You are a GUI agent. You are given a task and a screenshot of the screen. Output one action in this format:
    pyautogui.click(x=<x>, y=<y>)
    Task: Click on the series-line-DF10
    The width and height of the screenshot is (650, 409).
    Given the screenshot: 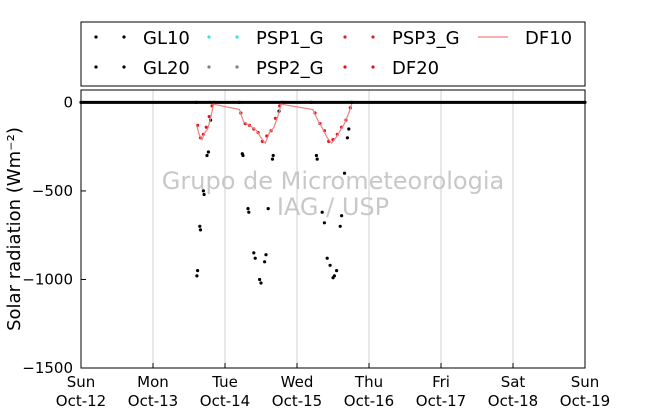 What is the action you would take?
    pyautogui.click(x=274, y=124)
    